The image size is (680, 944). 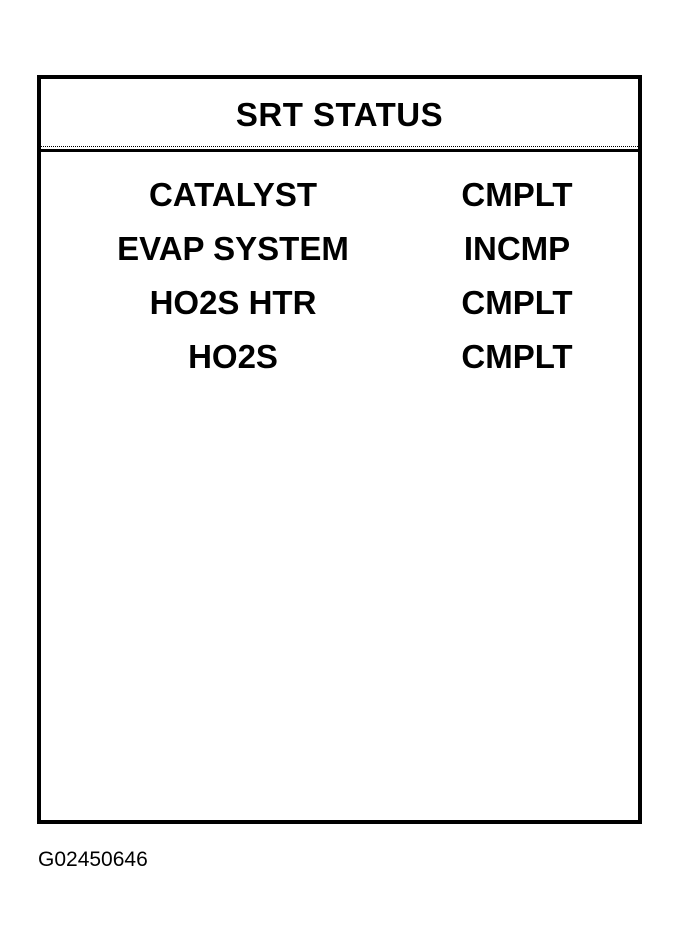 I want to click on status-row: HO2S HTR CMPLT, so click(x=339, y=304).